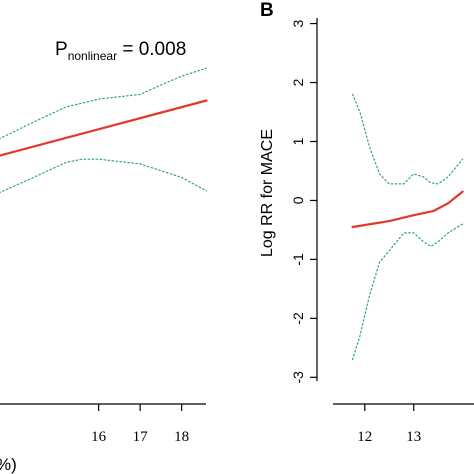 This screenshot has width=474, height=474. Describe the element at coordinates (181, 437) in the screenshot. I see `panel-a-x-tick-label: 18` at that location.